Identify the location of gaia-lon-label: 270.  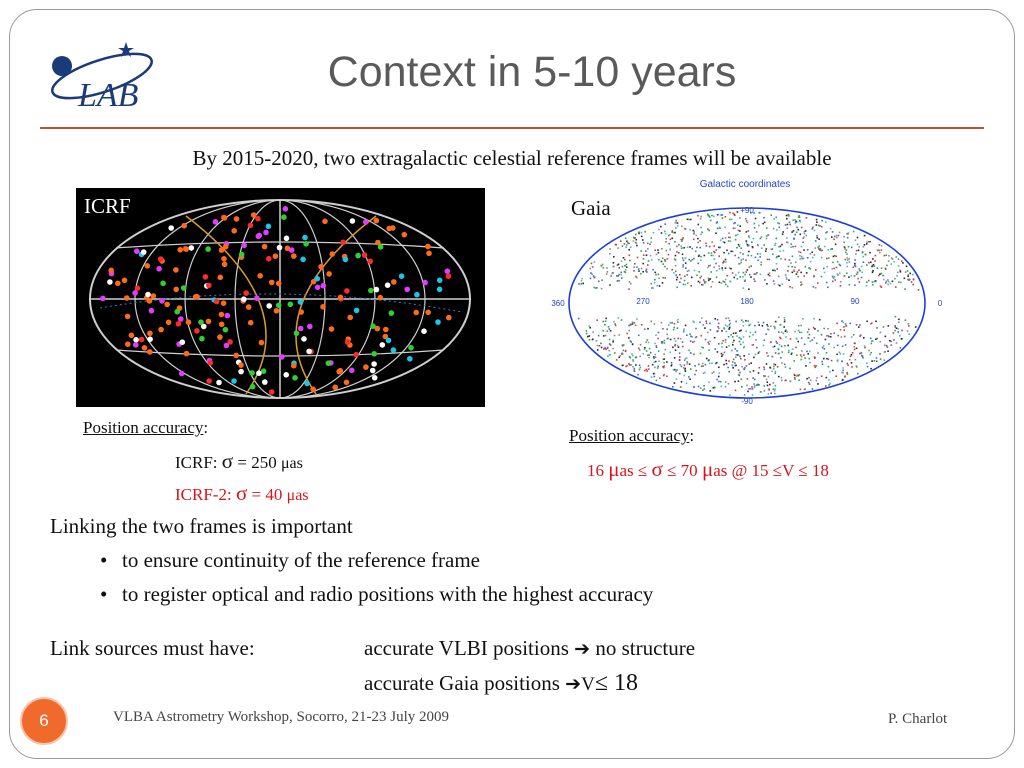
(643, 301).